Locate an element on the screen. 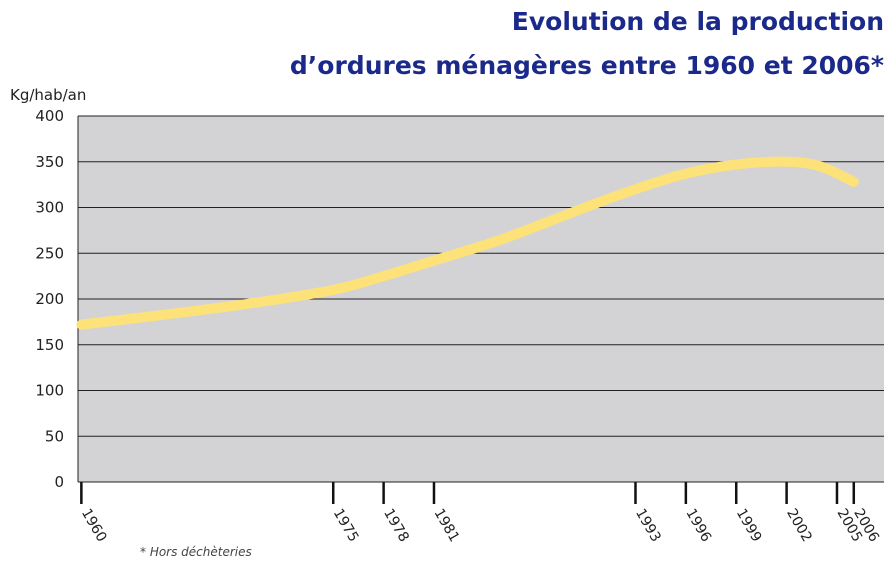 The height and width of the screenshot is (566, 894). y-tick-label: 50 is located at coordinates (54, 436).